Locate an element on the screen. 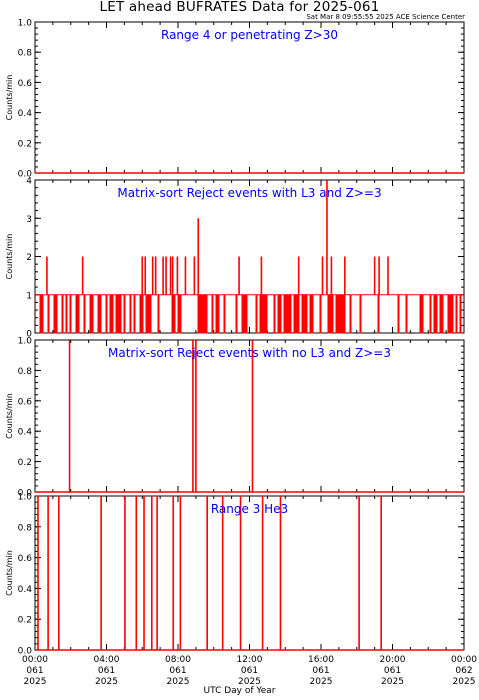  page-title: LET ahead BUFRATES Data for 2025-061 is located at coordinates (239, 7).